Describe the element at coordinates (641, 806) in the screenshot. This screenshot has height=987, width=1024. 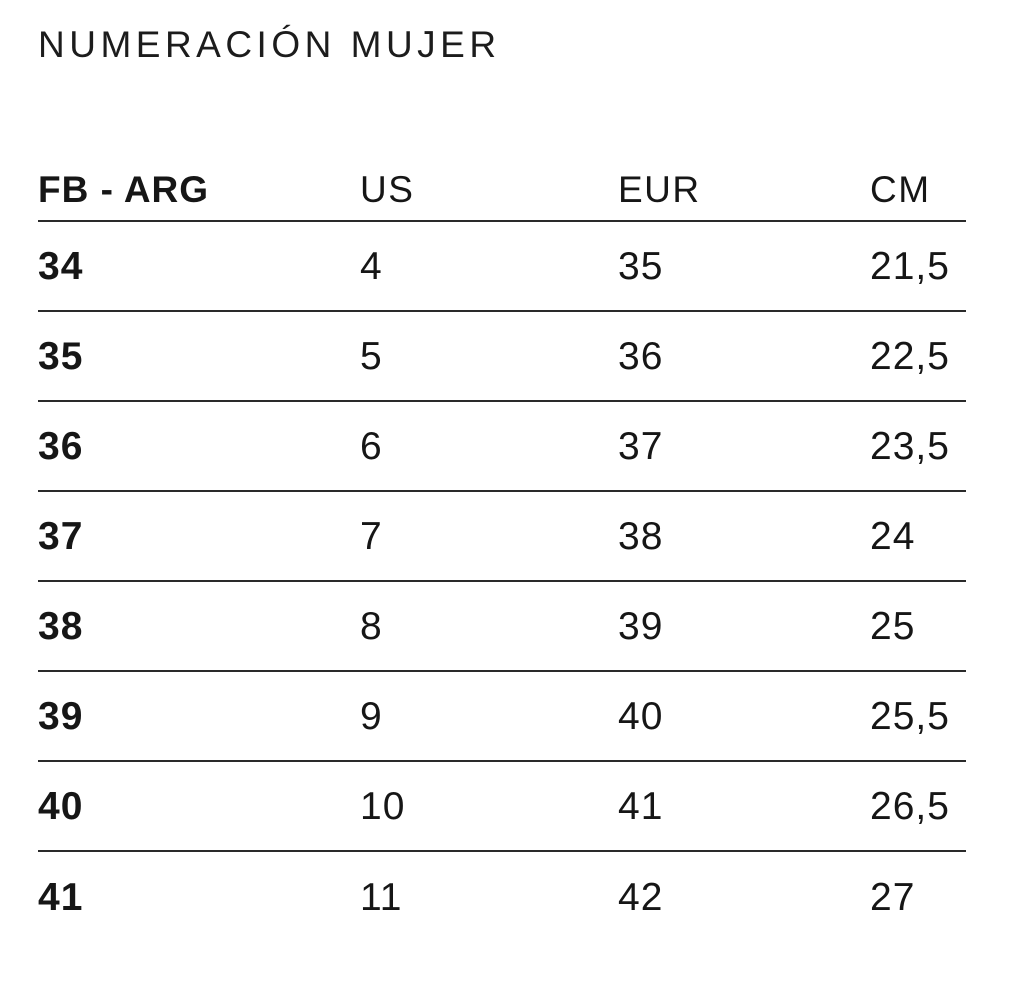
I see `cell-eur: 41` at that location.